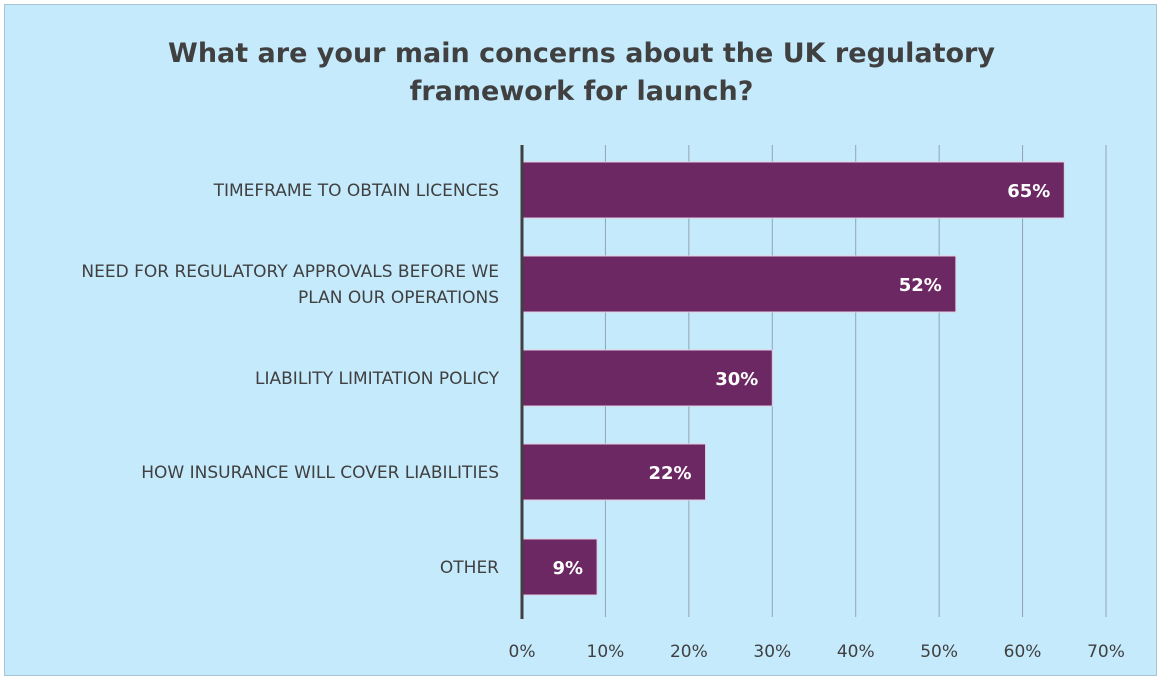  I want to click on chart-title-line-2: framework for launch?, so click(581, 91).